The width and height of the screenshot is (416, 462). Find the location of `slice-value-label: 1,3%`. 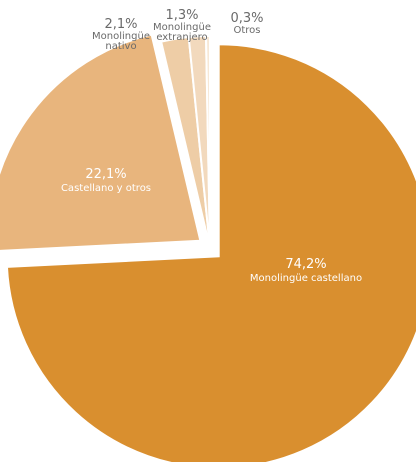

slice-value-label: 1,3% is located at coordinates (181, 15).